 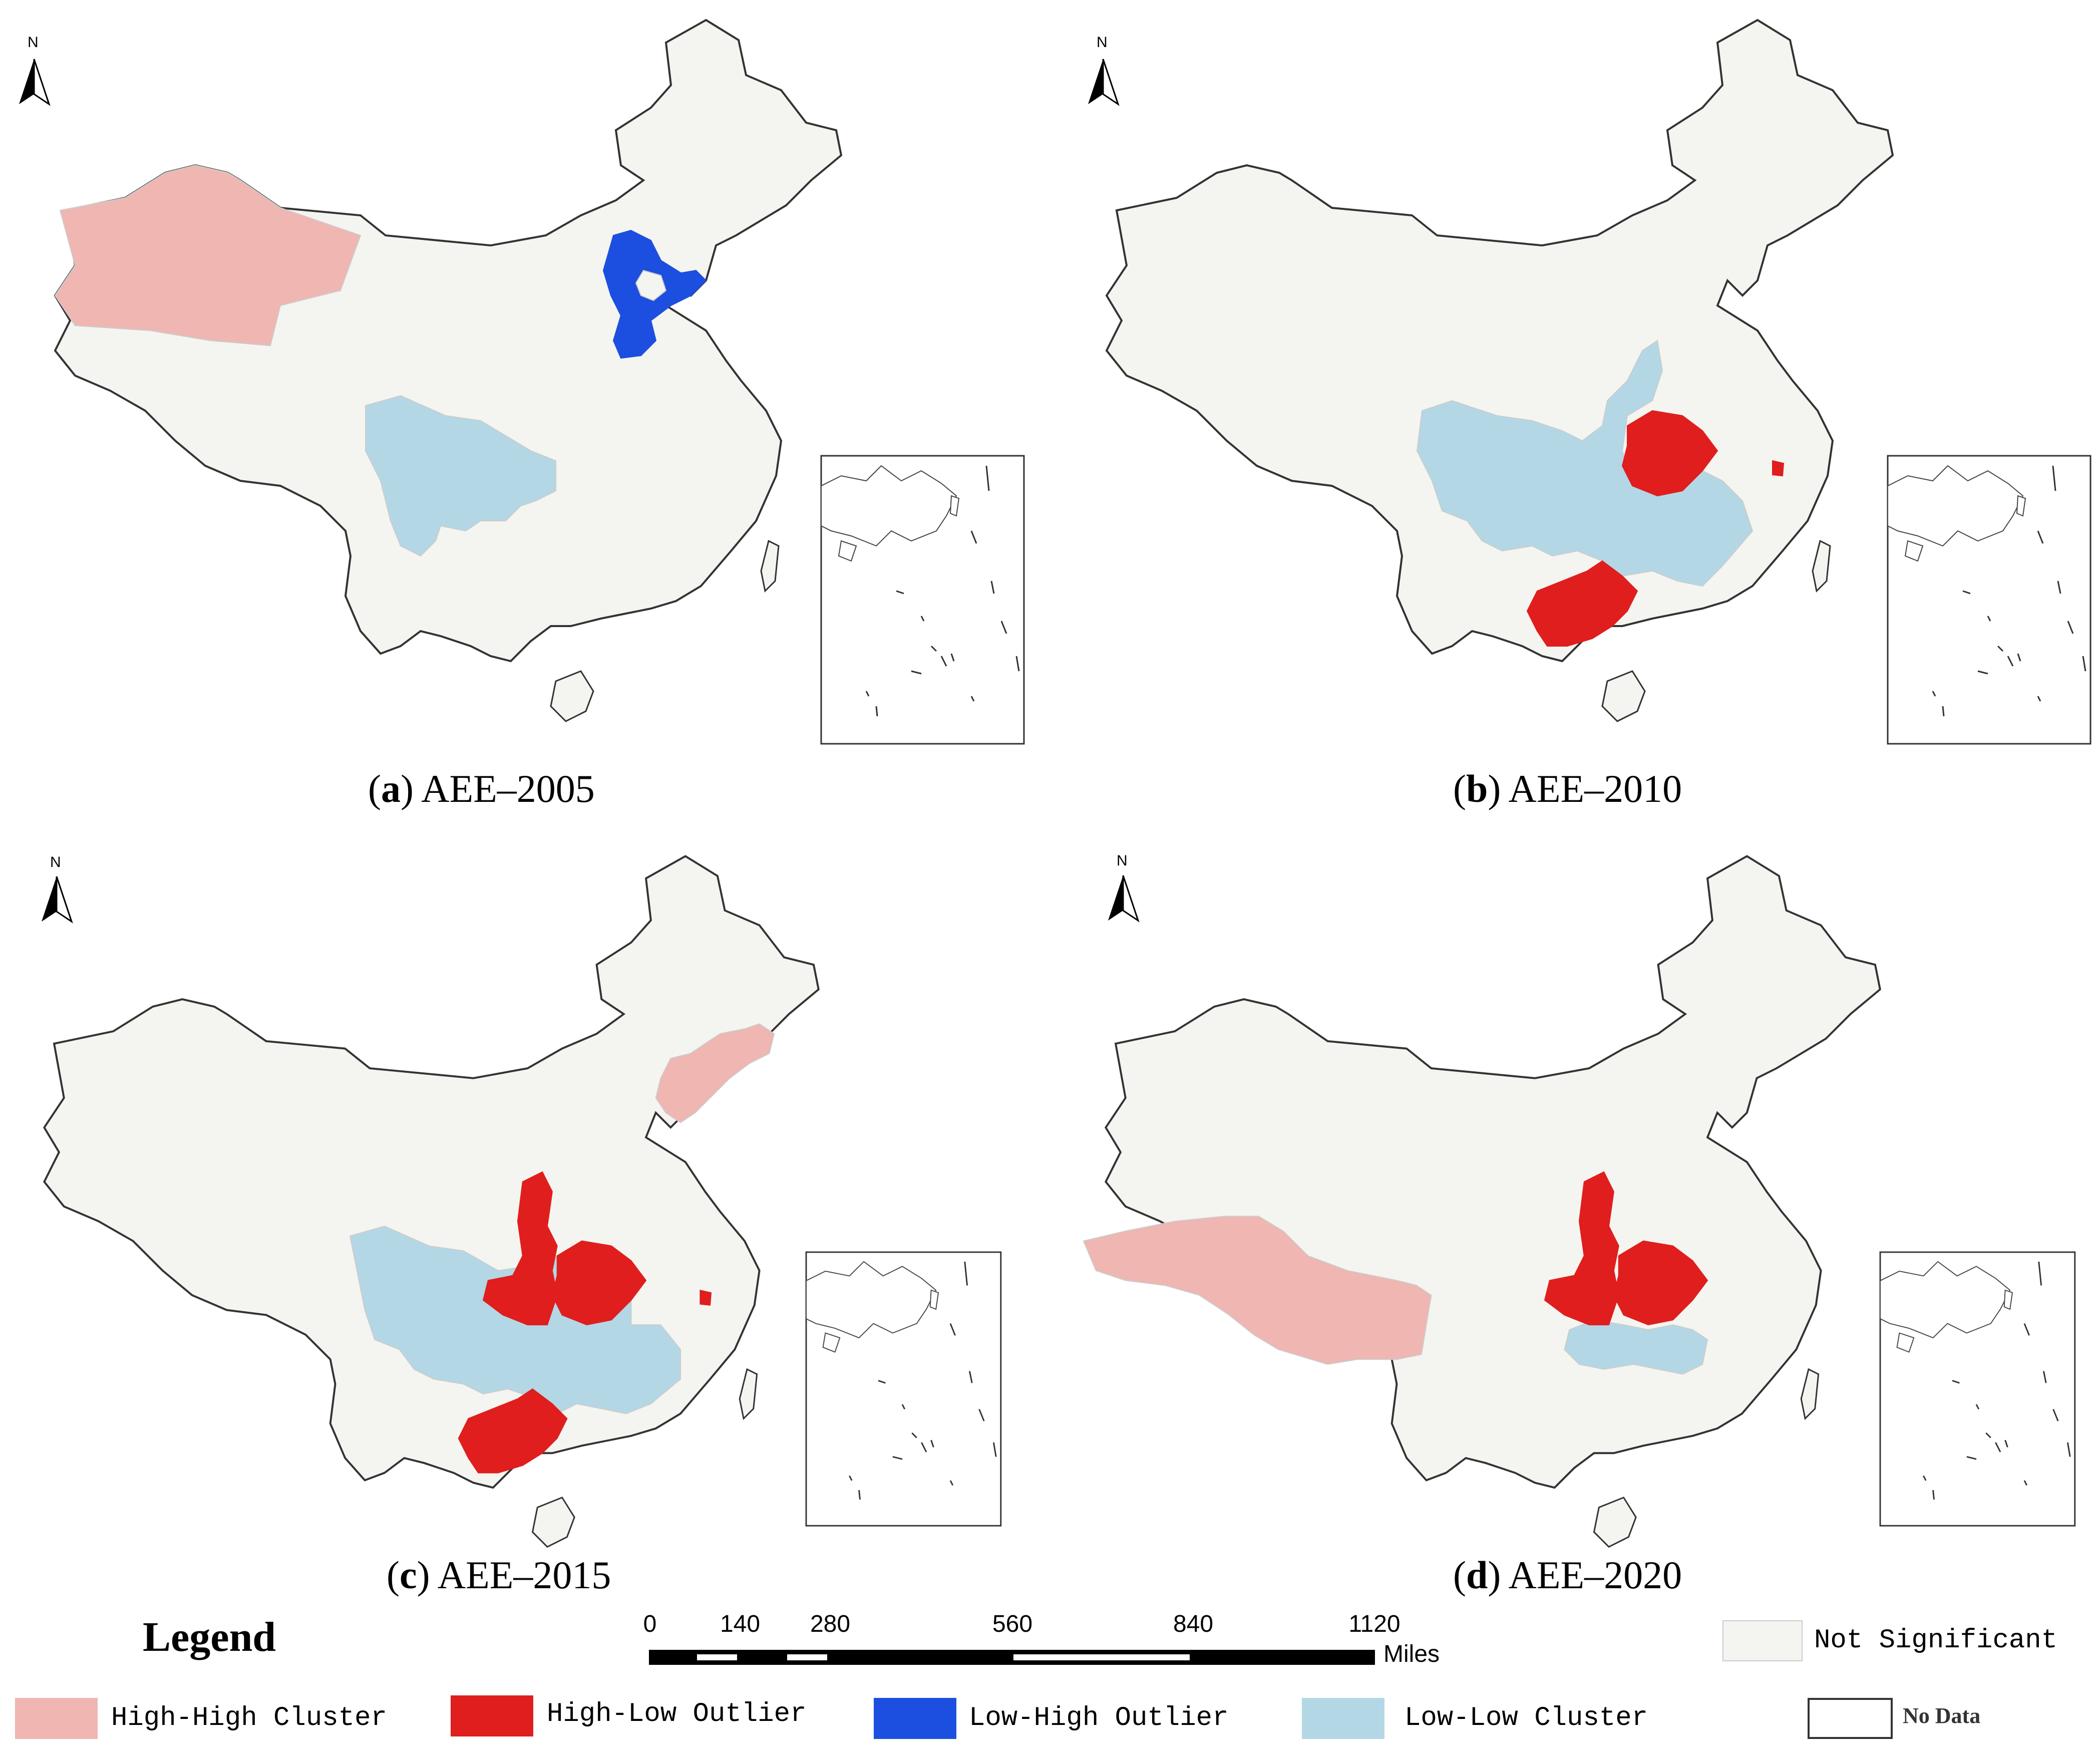 What do you see at coordinates (1595, 789) in the screenshot?
I see `caption-title-b: AEE–2010` at bounding box center [1595, 789].